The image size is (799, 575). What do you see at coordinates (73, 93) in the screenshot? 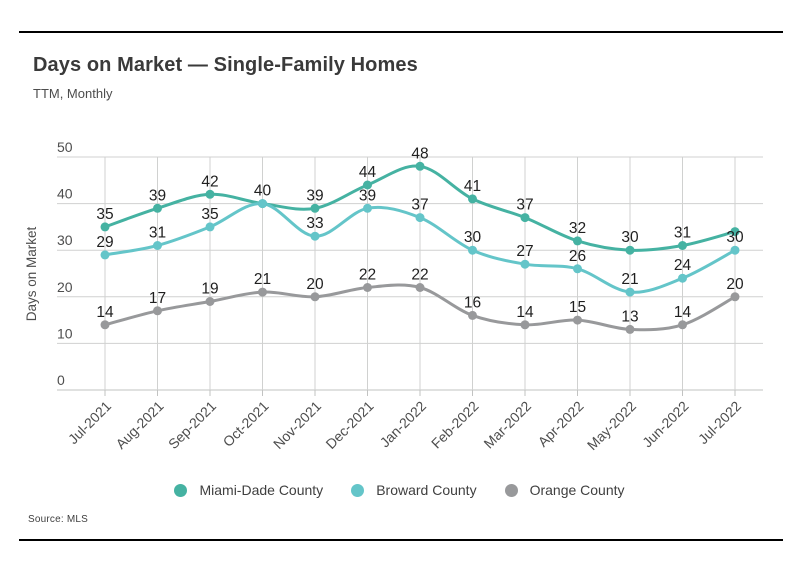
I see `page-subtitle: TTM, Monthly` at bounding box center [73, 93].